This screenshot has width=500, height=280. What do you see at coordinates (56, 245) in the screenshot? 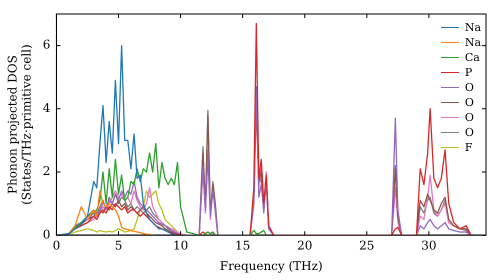
I see `x-tick-label: 0` at bounding box center [56, 245].